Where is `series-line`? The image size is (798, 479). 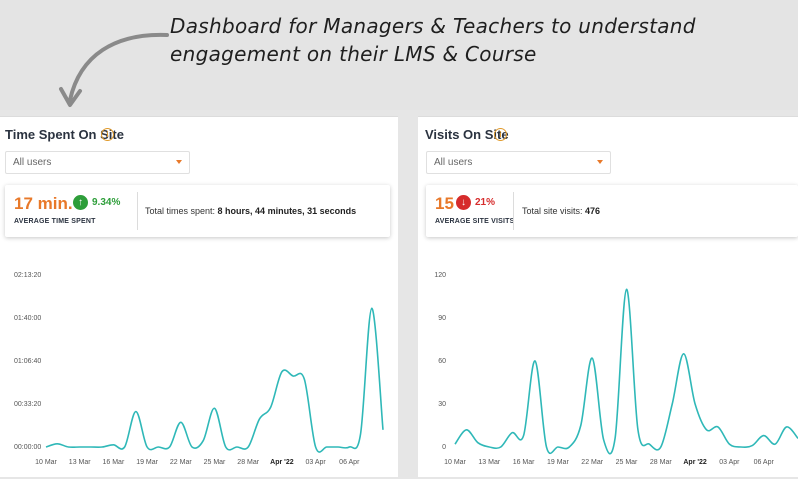
series-line is located at coordinates (214, 380).